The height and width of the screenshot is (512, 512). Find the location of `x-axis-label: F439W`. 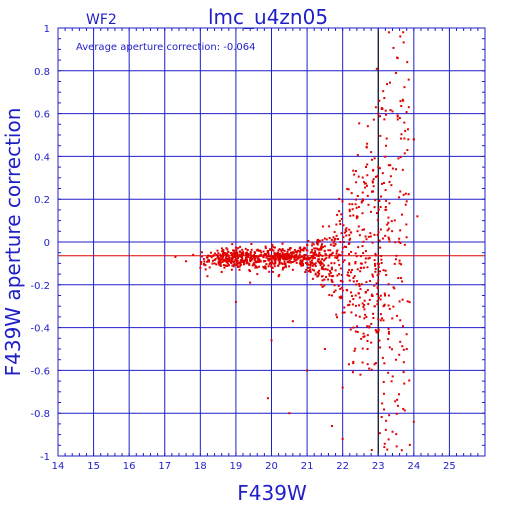

x-axis-label: F439W is located at coordinates (272, 493).